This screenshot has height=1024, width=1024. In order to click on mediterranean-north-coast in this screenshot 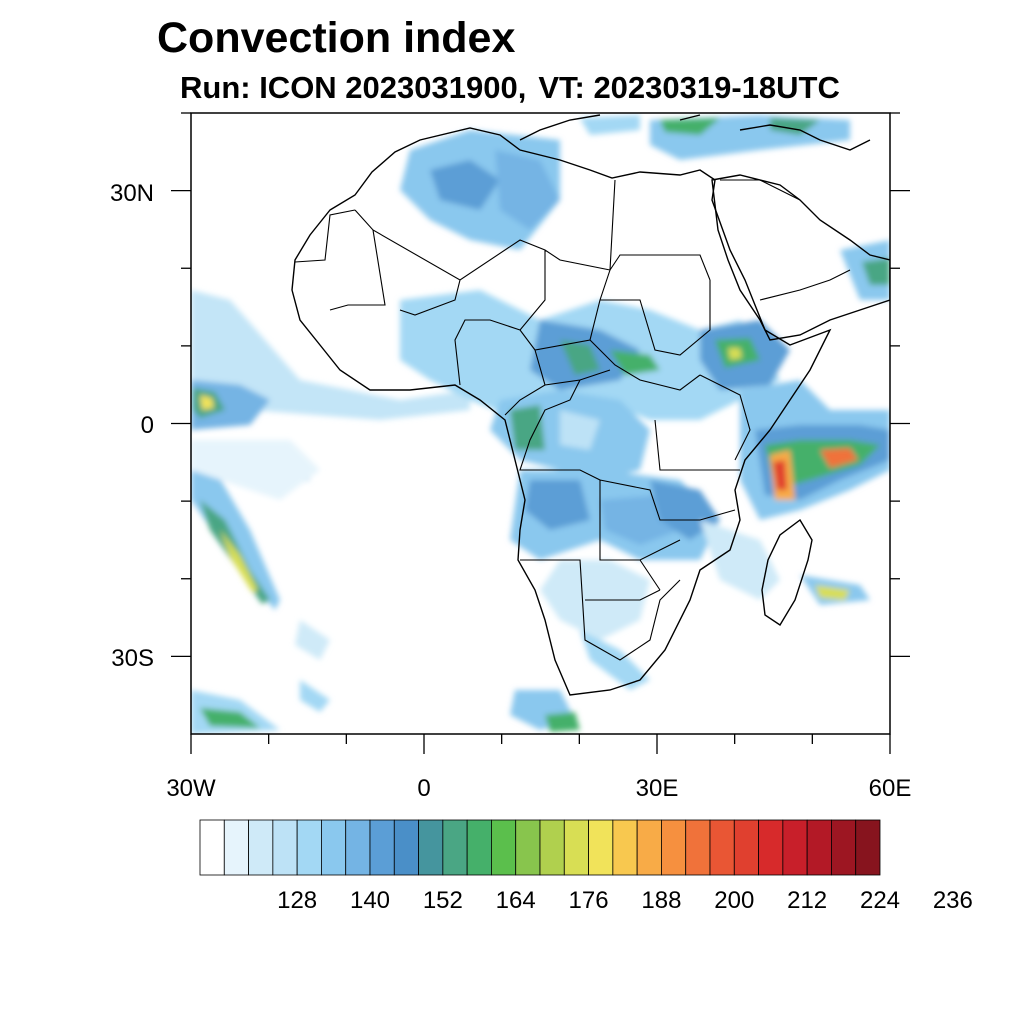, I will do `click(695, 132)`.